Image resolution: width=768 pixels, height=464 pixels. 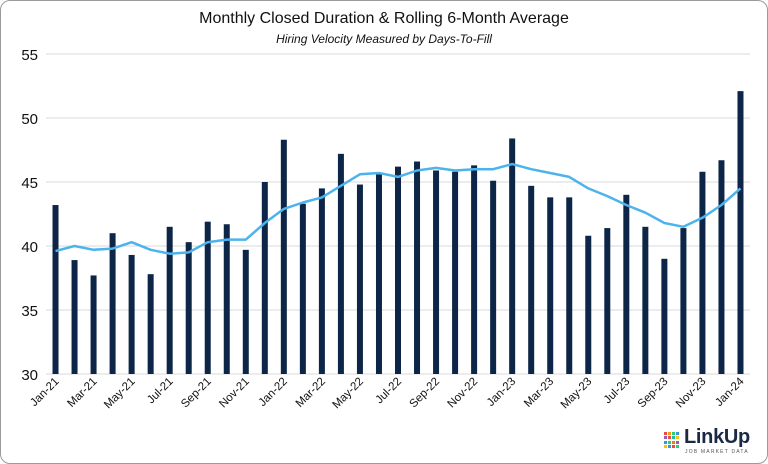 I want to click on x-tick-label: Nov-23, so click(x=691, y=393).